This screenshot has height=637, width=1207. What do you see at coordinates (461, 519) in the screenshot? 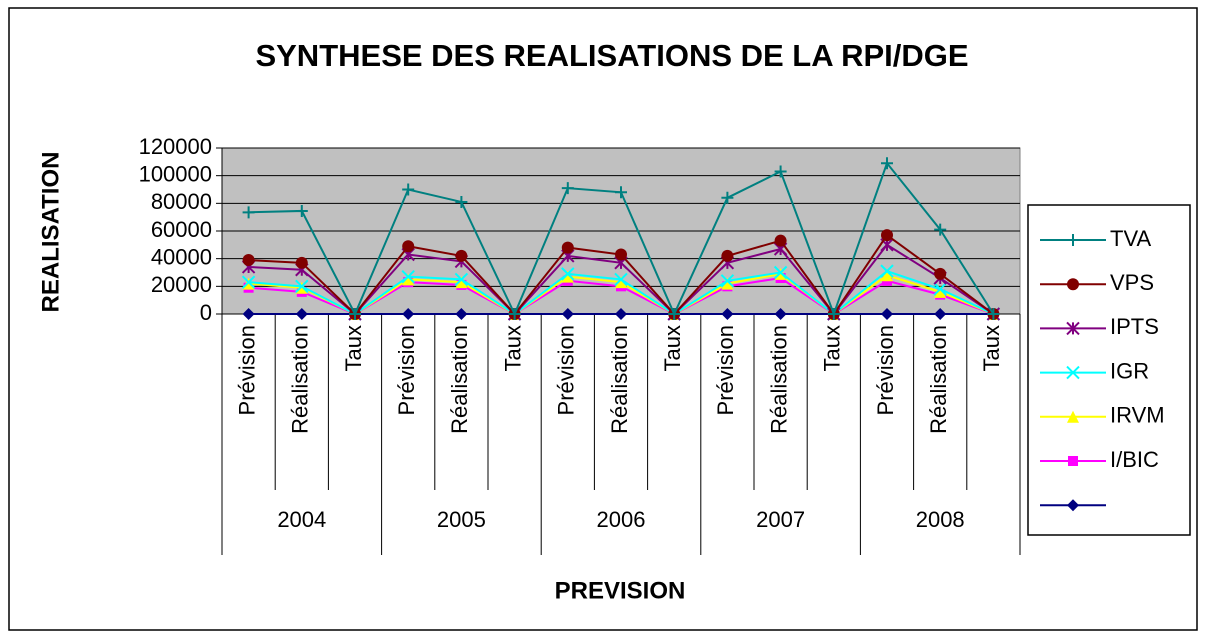
I see `group-label: 2005` at bounding box center [461, 519].